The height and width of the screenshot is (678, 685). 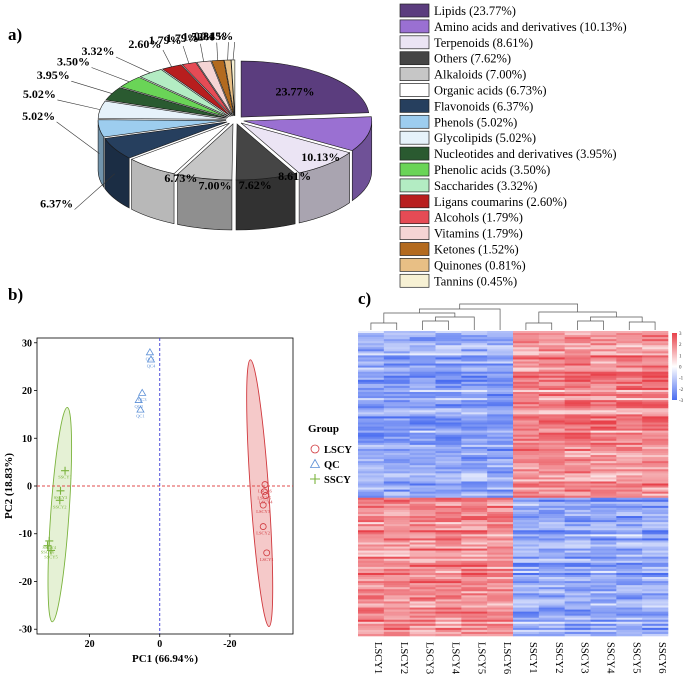 What do you see at coordinates (15, 294) in the screenshot?
I see `panel-label-b: b)` at bounding box center [15, 294].